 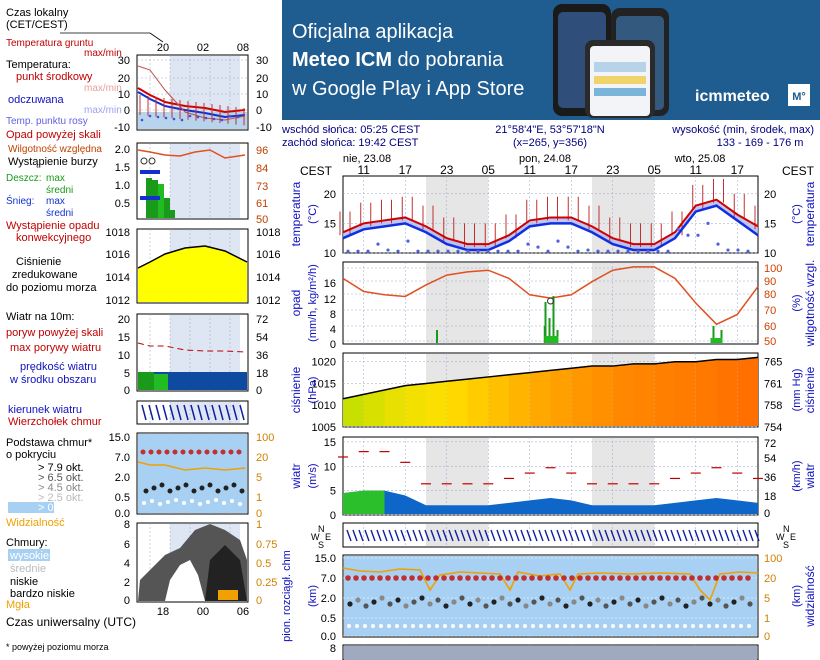 What do you see at coordinates (262, 320) in the screenshot?
I see `legend-wind-right-tick: 72` at bounding box center [262, 320].